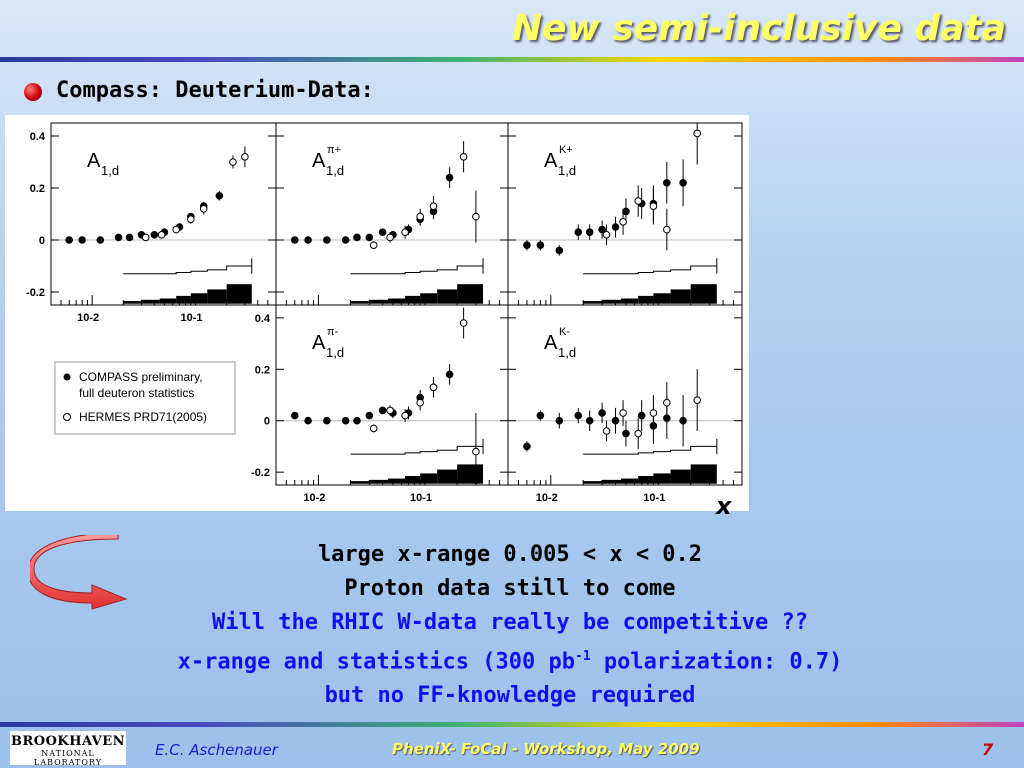 Image resolution: width=1024 pixels, height=768 pixels. Describe the element at coordinates (376, 662) in the screenshot. I see `statistics-text: x-range and statistics (300 pb` at that location.